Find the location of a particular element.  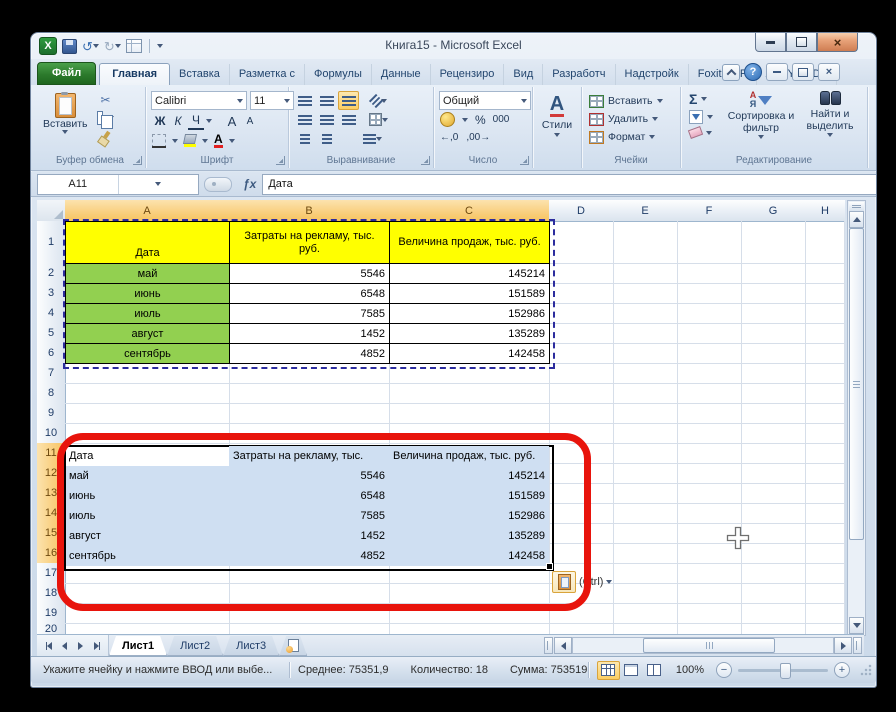

cell-c14: 152986 is located at coordinates (469, 516).